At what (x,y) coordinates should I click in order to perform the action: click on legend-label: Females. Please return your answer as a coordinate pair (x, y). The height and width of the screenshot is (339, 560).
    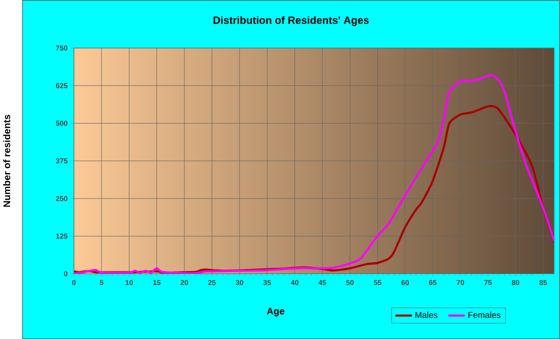
    Looking at the image, I should click on (484, 315).